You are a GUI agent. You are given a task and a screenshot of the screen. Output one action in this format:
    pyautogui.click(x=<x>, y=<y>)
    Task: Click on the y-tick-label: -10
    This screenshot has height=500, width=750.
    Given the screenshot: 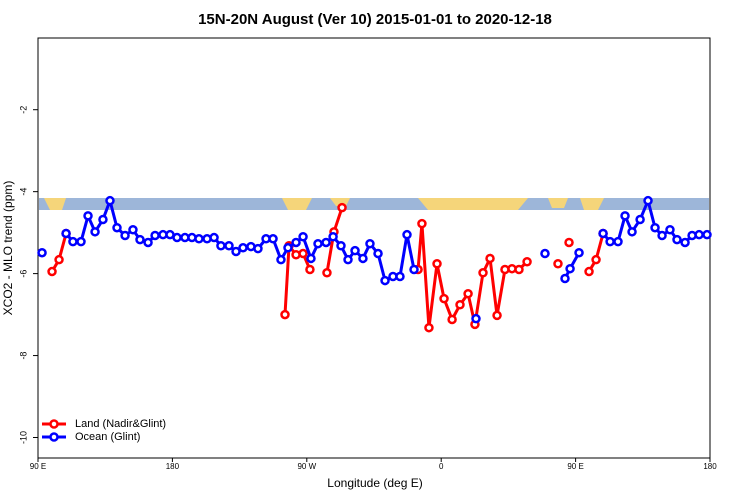 What is the action you would take?
    pyautogui.click(x=23, y=437)
    